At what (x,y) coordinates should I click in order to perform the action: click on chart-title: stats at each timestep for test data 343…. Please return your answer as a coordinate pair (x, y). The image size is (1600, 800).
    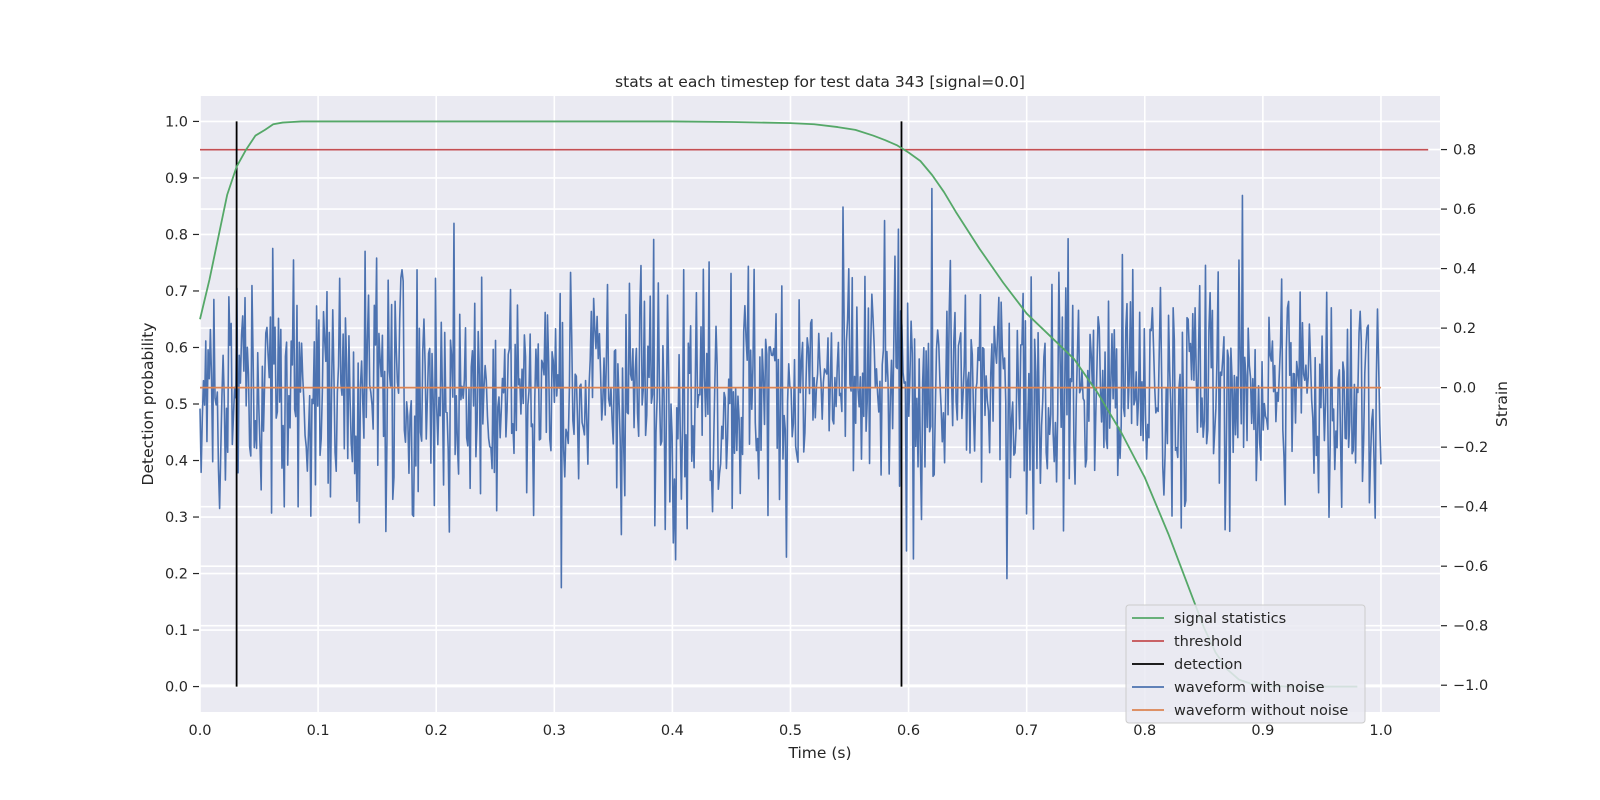
    Looking at the image, I should click on (820, 82).